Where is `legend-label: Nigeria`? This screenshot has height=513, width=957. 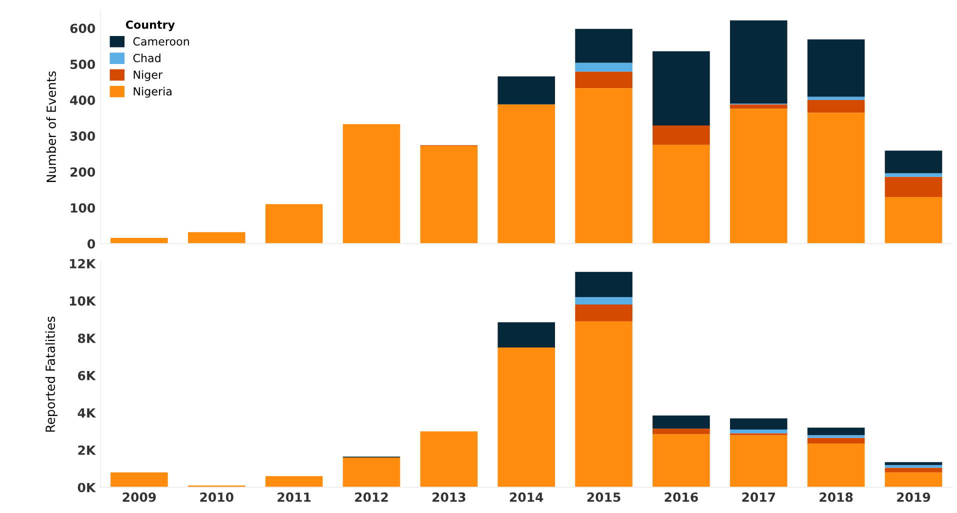
legend-label: Nigeria is located at coordinates (153, 92).